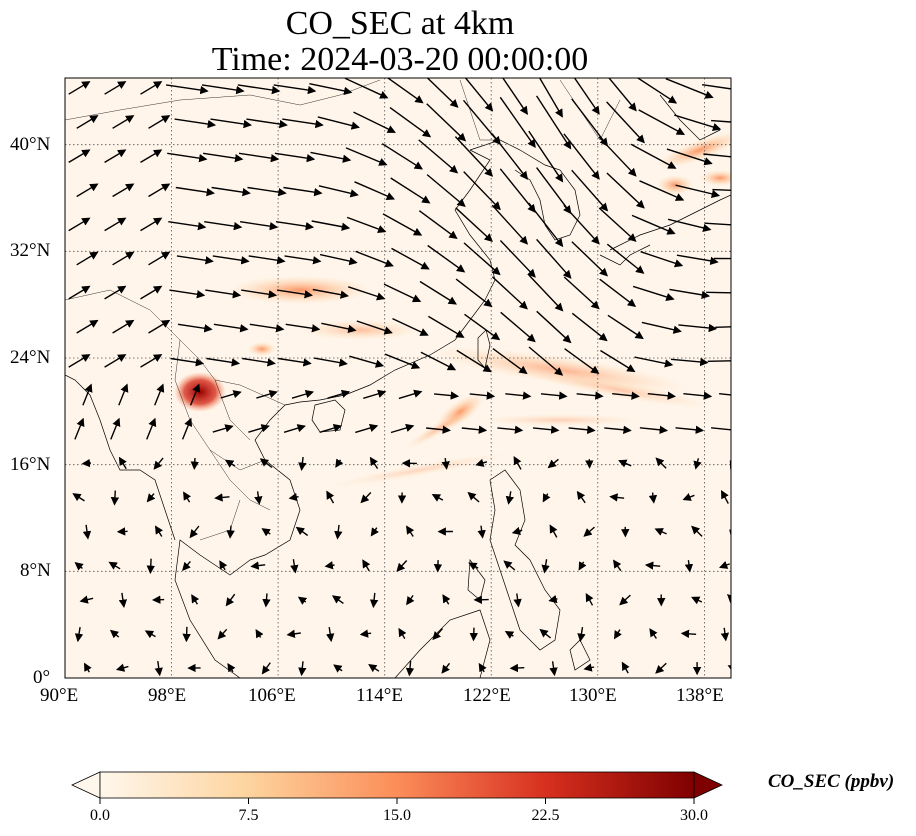  Describe the element at coordinates (397, 815) in the screenshot. I see `colorbar-tick-label: 15.0` at that location.